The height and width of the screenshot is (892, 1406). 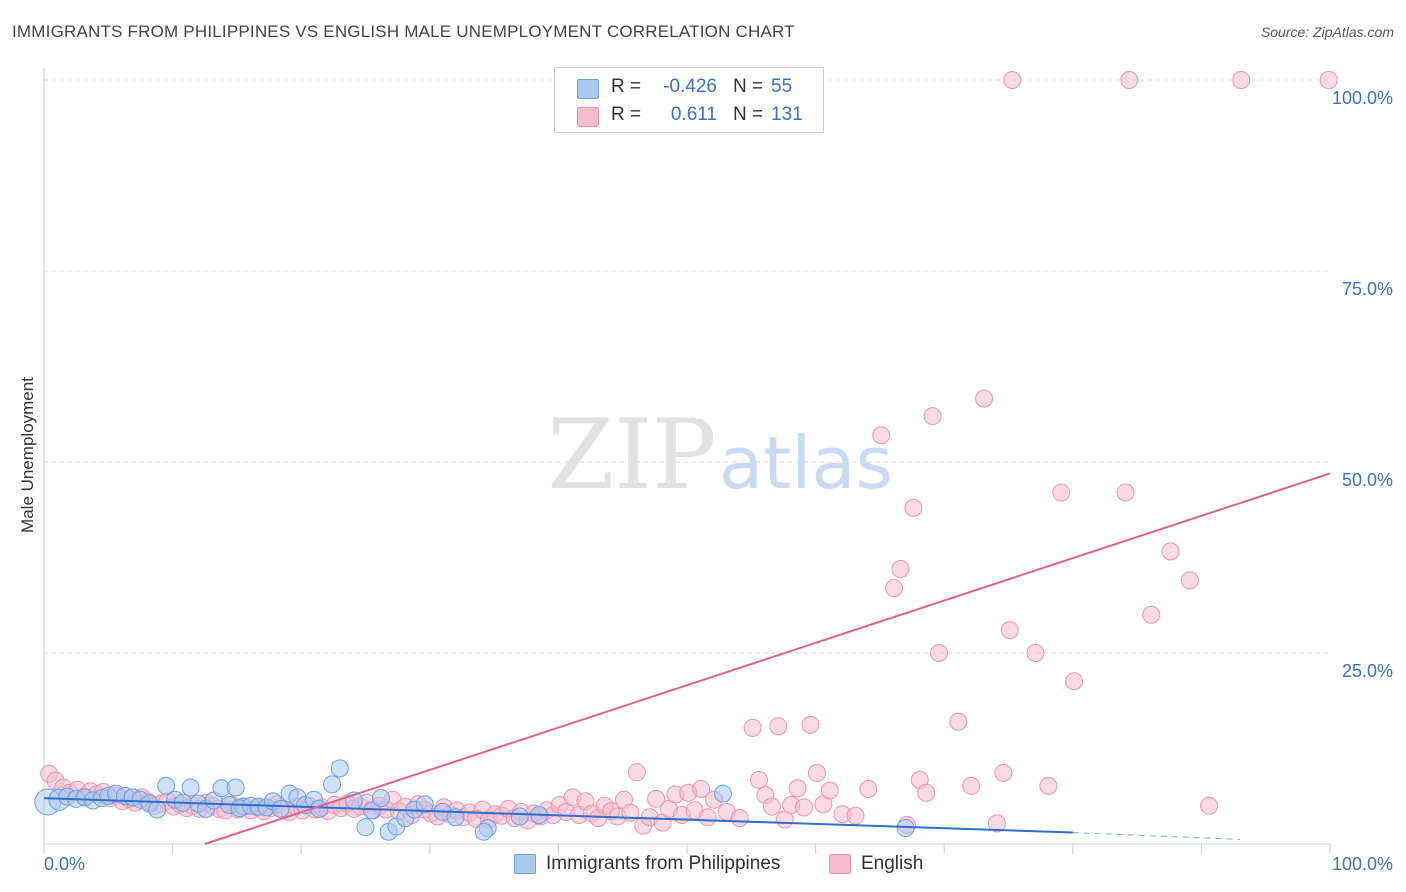 What do you see at coordinates (1156, 836) in the screenshot?
I see `philippines-trend-extension` at bounding box center [1156, 836].